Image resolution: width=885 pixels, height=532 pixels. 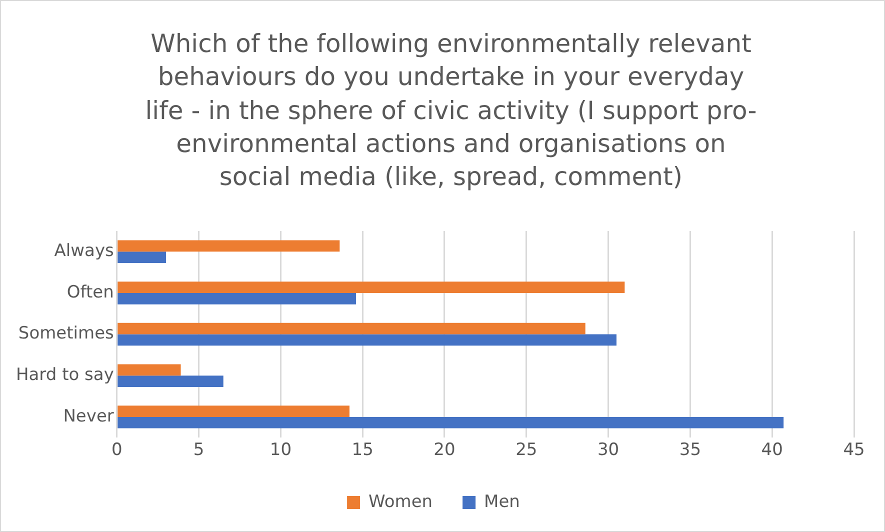 What do you see at coordinates (281, 450) in the screenshot?
I see `x-tick-label: 10` at bounding box center [281, 450].